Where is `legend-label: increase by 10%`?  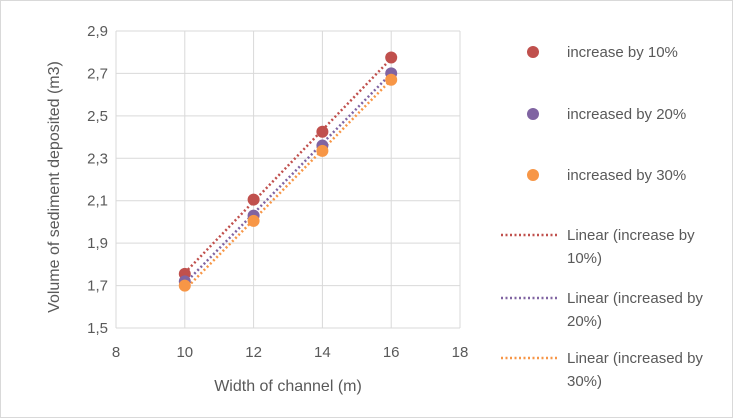 legend-label: increase by 10% is located at coordinates (622, 52).